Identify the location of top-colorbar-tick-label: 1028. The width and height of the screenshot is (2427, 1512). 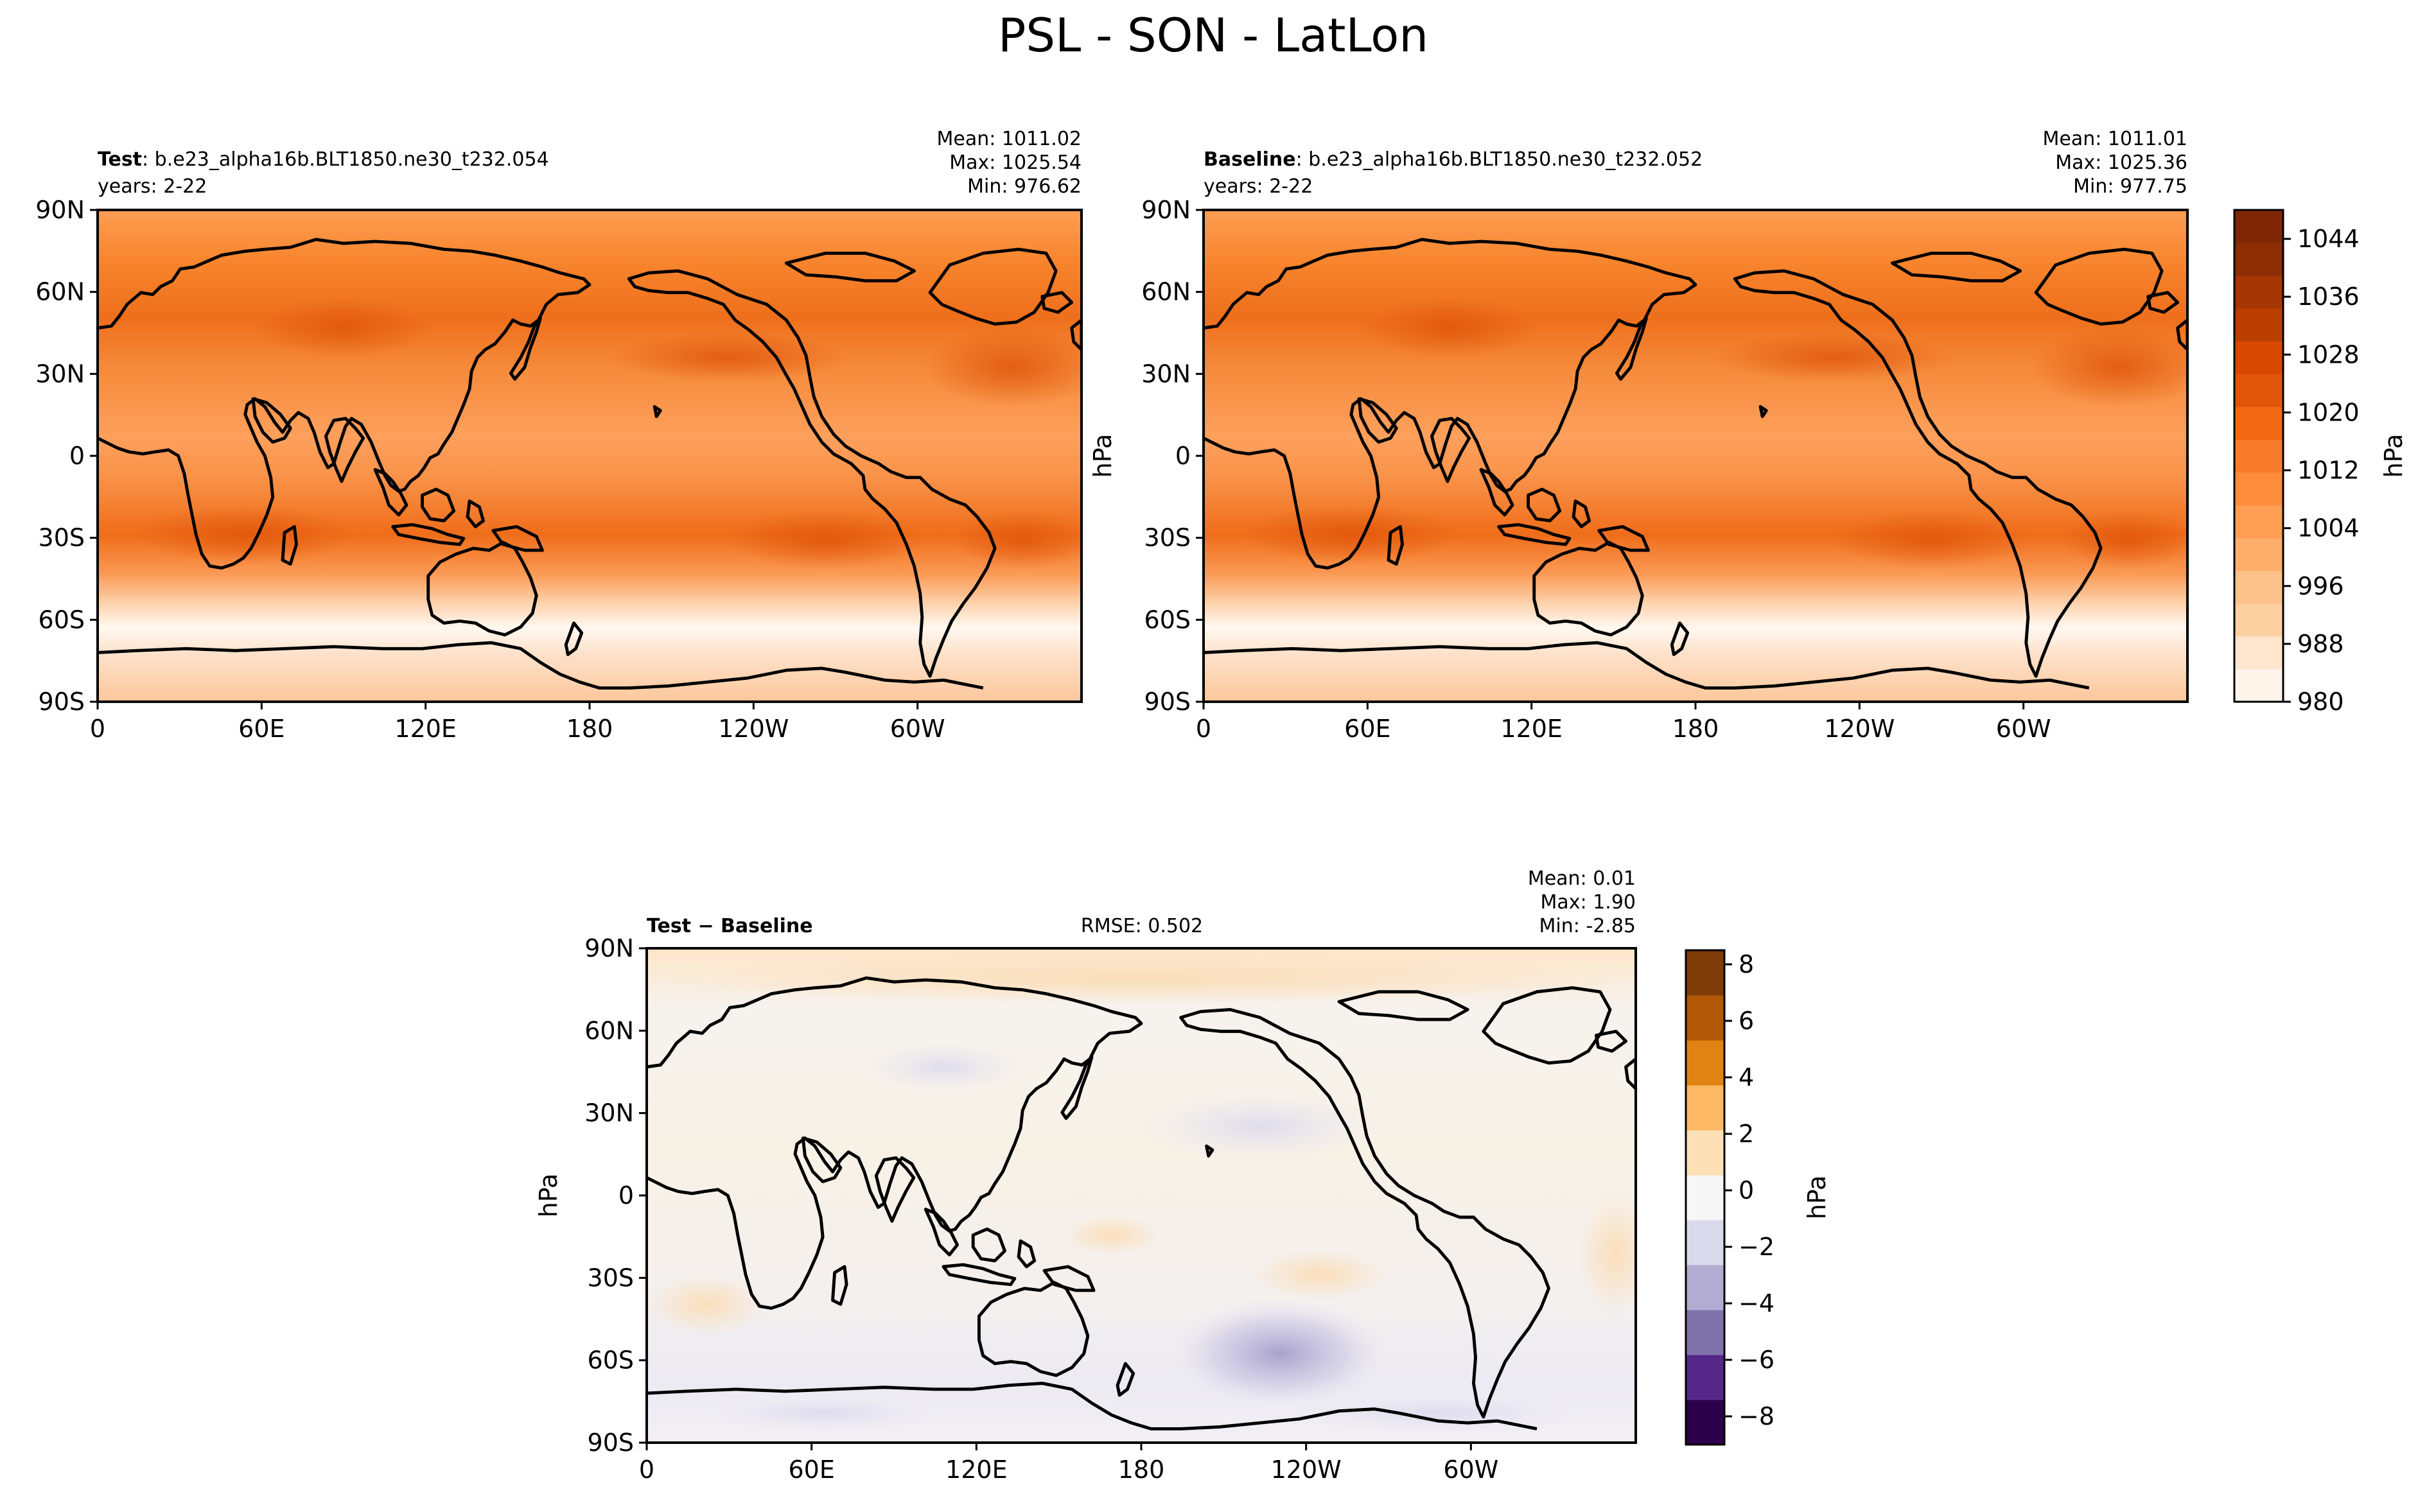
(2328, 354).